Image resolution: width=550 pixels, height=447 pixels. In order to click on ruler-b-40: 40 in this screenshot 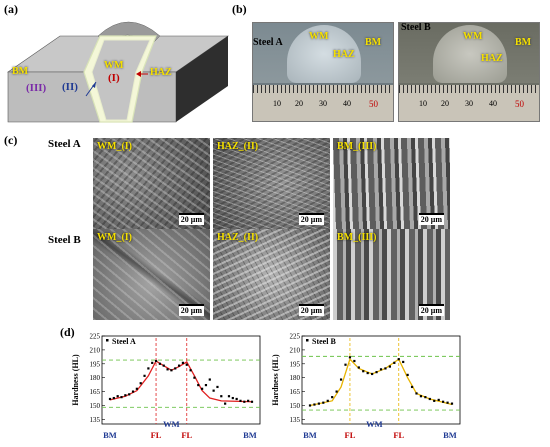, I will do `click(493, 103)`.